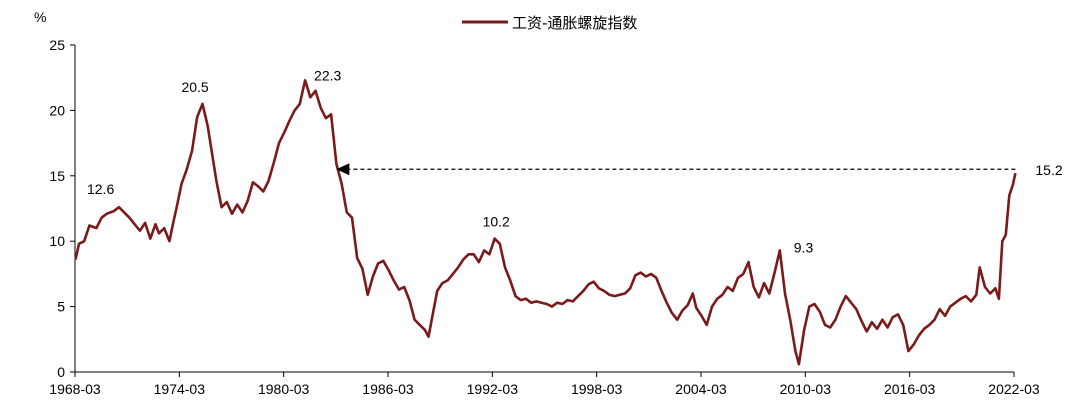 The height and width of the screenshot is (419, 1080). Describe the element at coordinates (40, 17) in the screenshot. I see `y-unit-label: %` at that location.